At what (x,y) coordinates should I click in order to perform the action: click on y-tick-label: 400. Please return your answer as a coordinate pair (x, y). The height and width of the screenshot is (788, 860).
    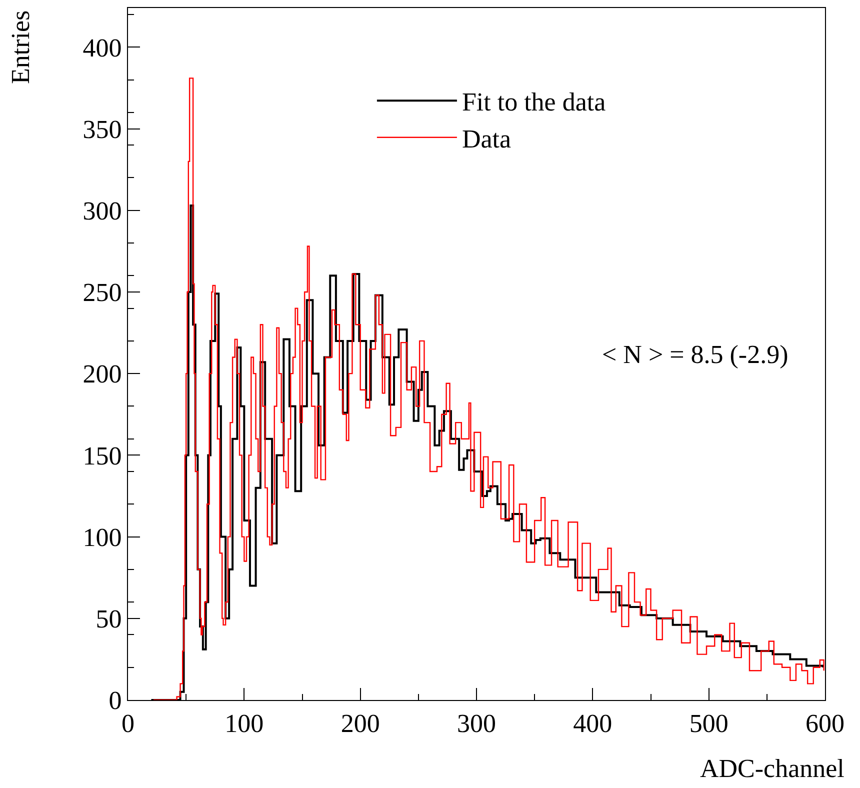
    Looking at the image, I should click on (102, 47).